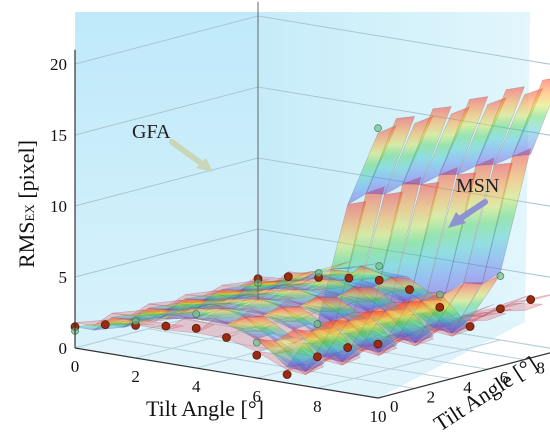  Describe the element at coordinates (135, 376) in the screenshot. I see `x-tick-label: 2` at that location.